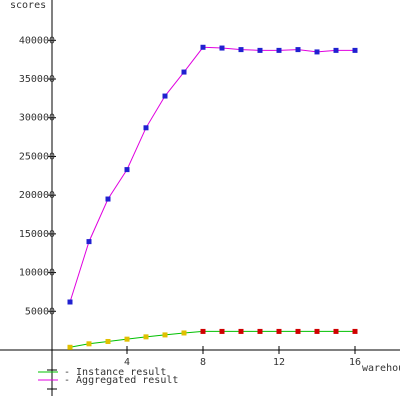 Image resolution: width=400 pixels, height=400 pixels. I want to click on y-tick-label: 100000, so click(37, 273).